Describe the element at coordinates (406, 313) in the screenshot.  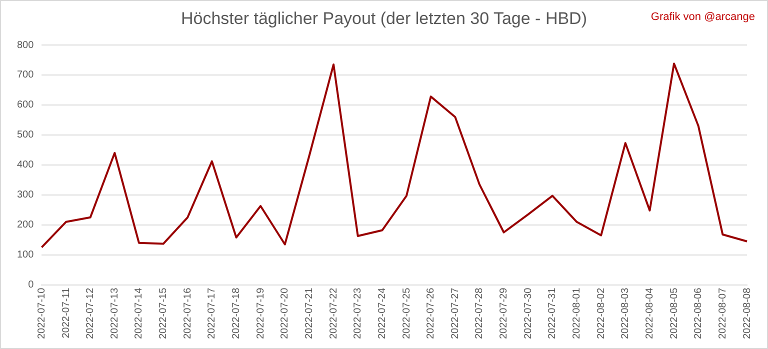
I see `x-tick-label: 2022-07-25` at that location.